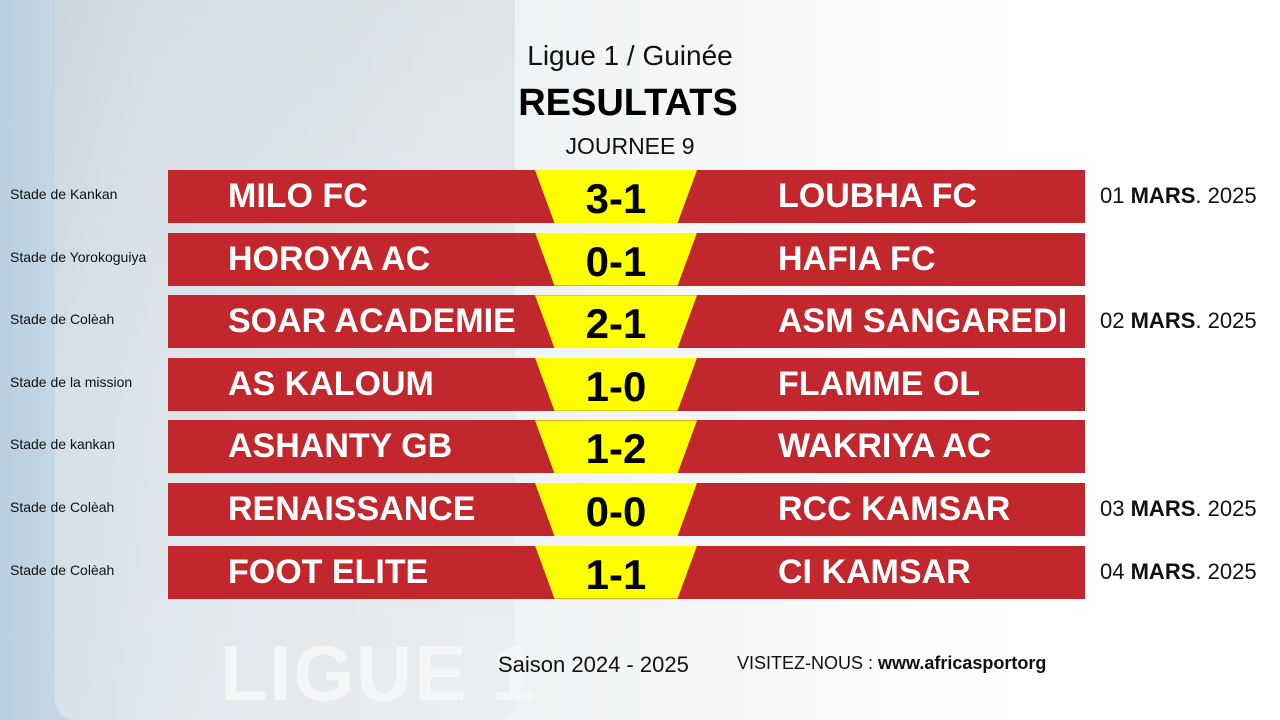 This screenshot has height=720, width=1280. I want to click on match-row: SOAR ACADEMIE 2-1 ASM SANGAREDI, so click(626, 322).